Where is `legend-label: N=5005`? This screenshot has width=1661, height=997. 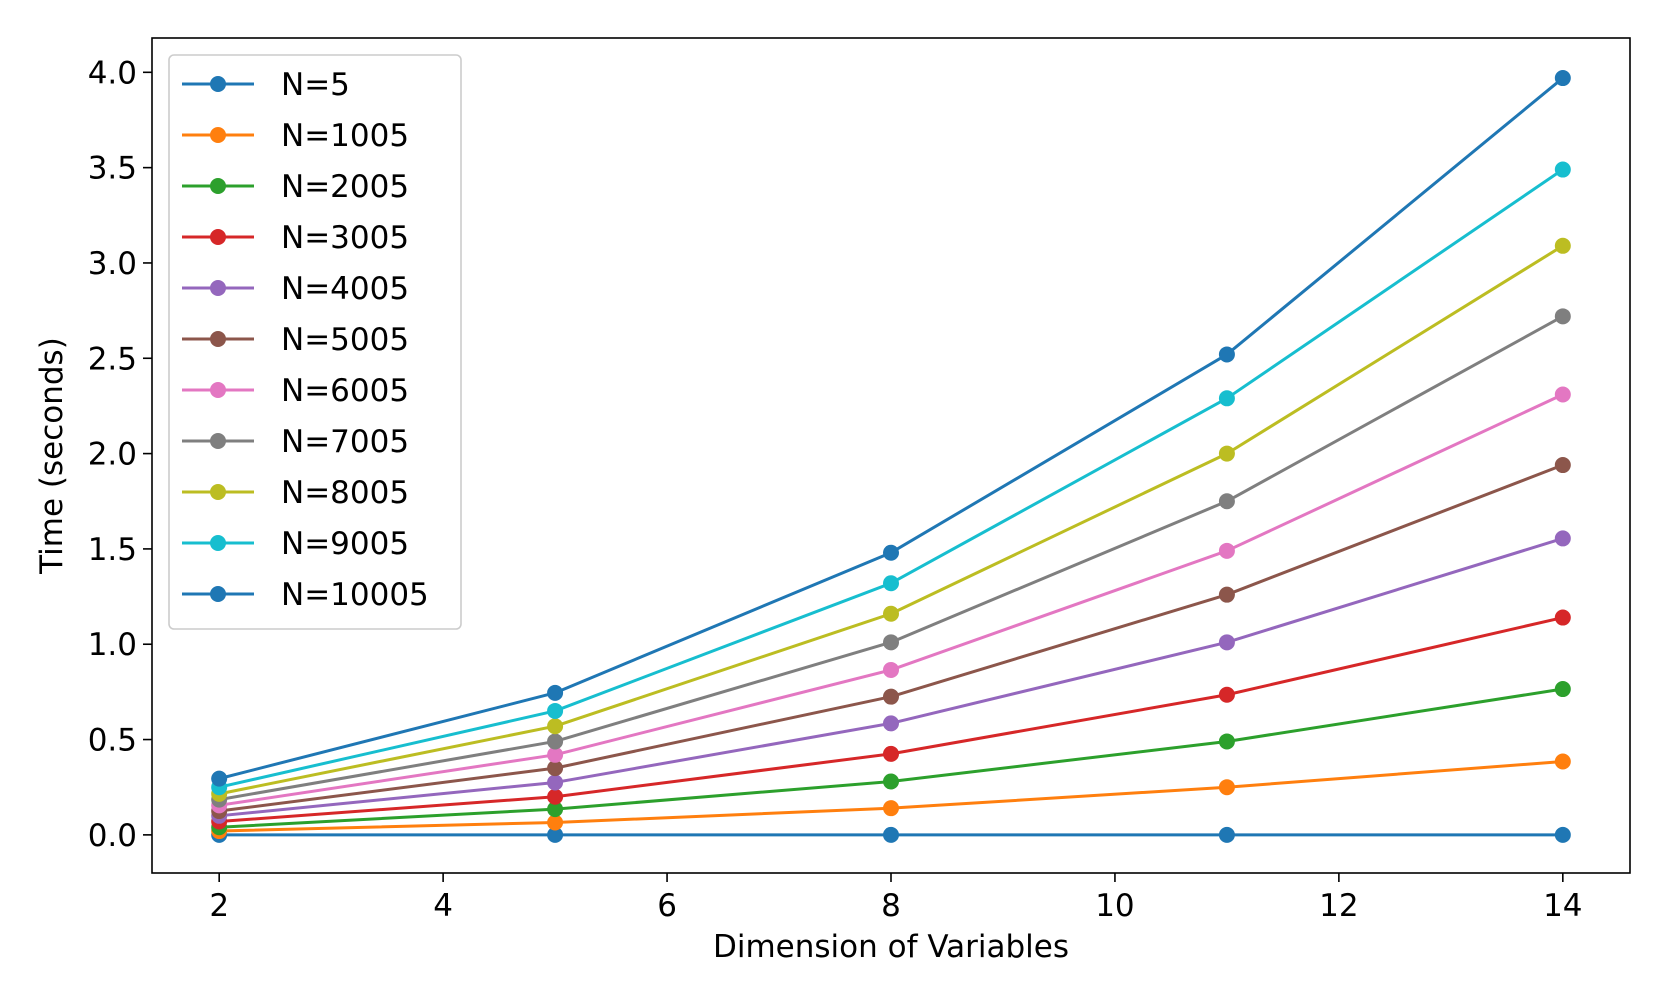 legend-label: N=5005 is located at coordinates (345, 340).